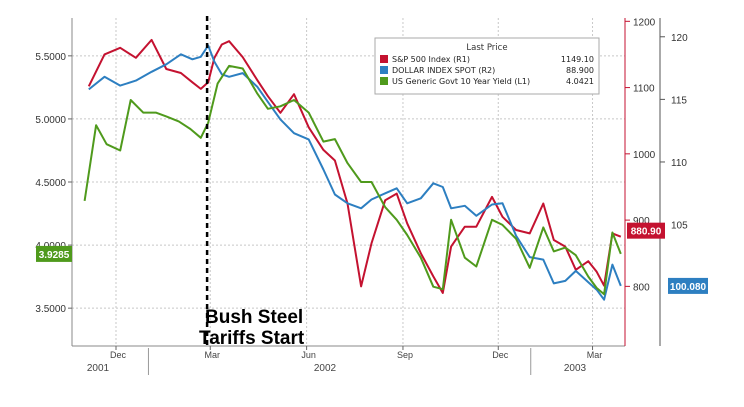  I want to click on yield-last-tag, so click(54, 253).